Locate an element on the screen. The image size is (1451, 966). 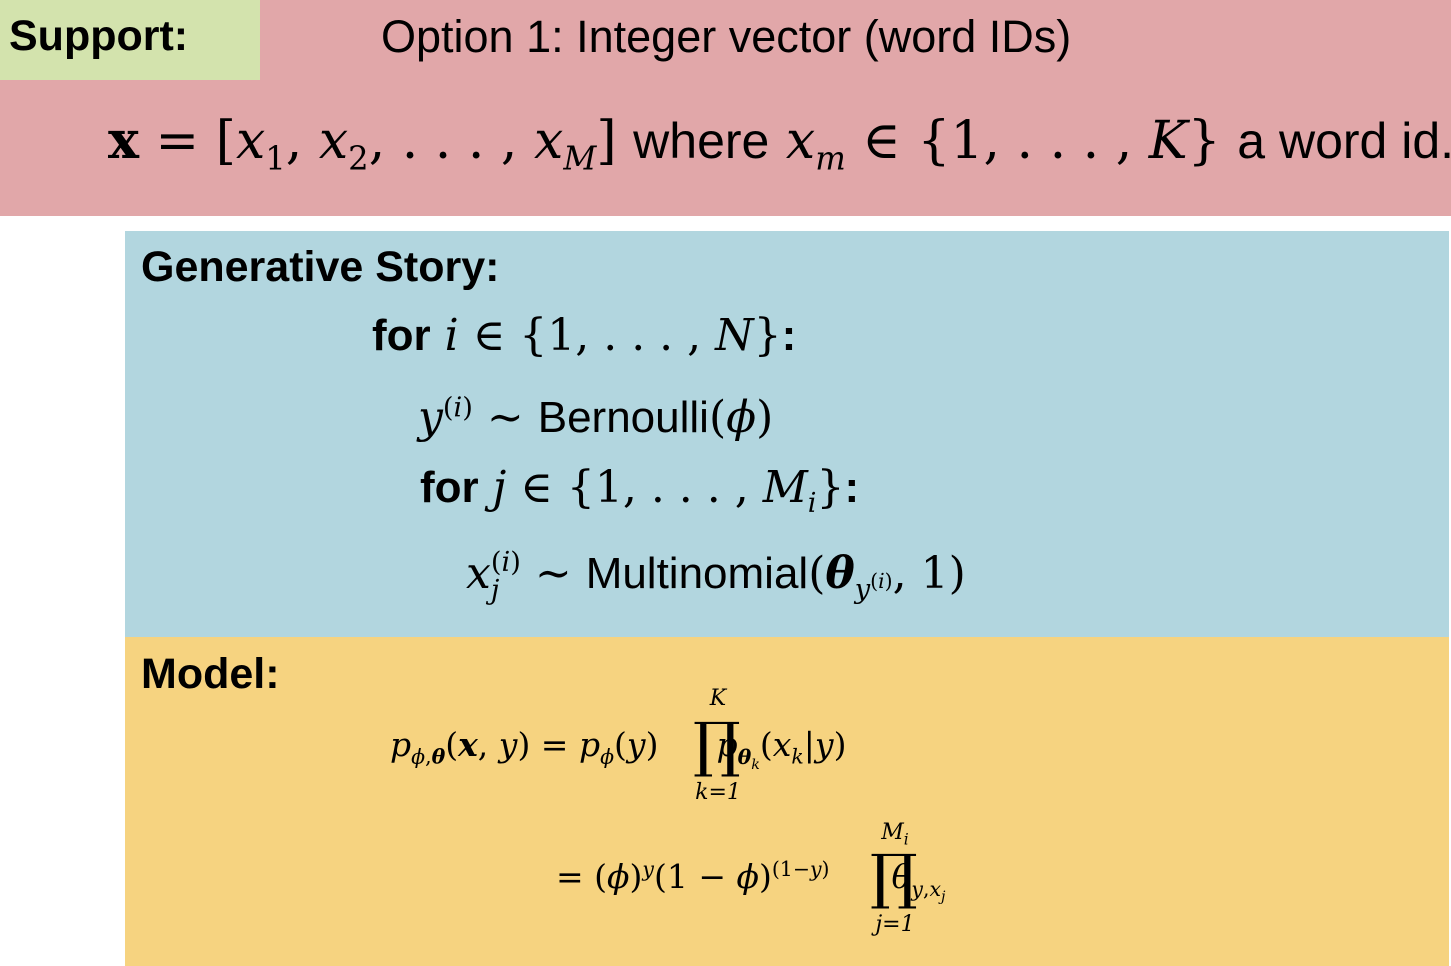
product-symbol-2: ∏ is located at coordinates (894, 877).